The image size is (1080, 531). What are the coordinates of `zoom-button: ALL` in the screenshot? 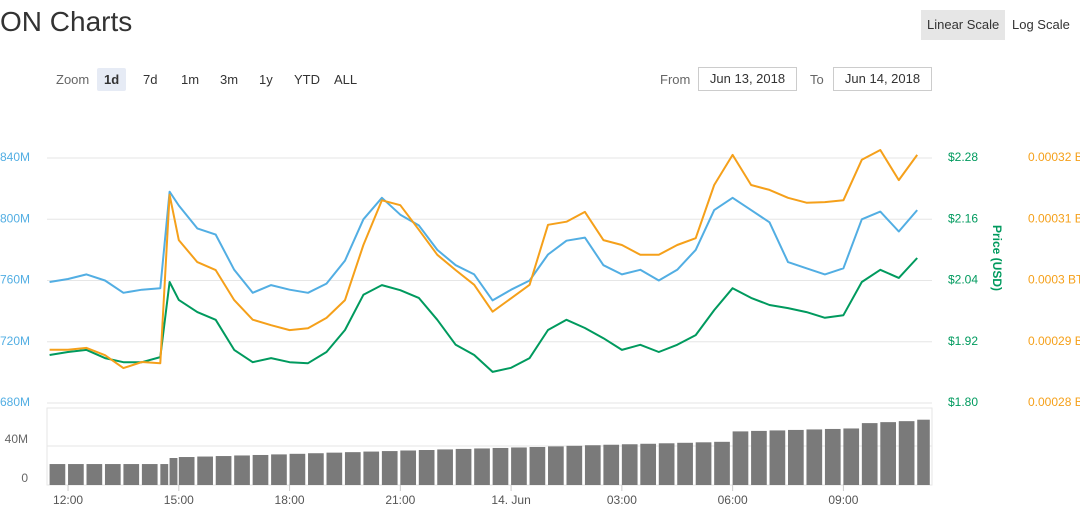 It's located at (346, 79).